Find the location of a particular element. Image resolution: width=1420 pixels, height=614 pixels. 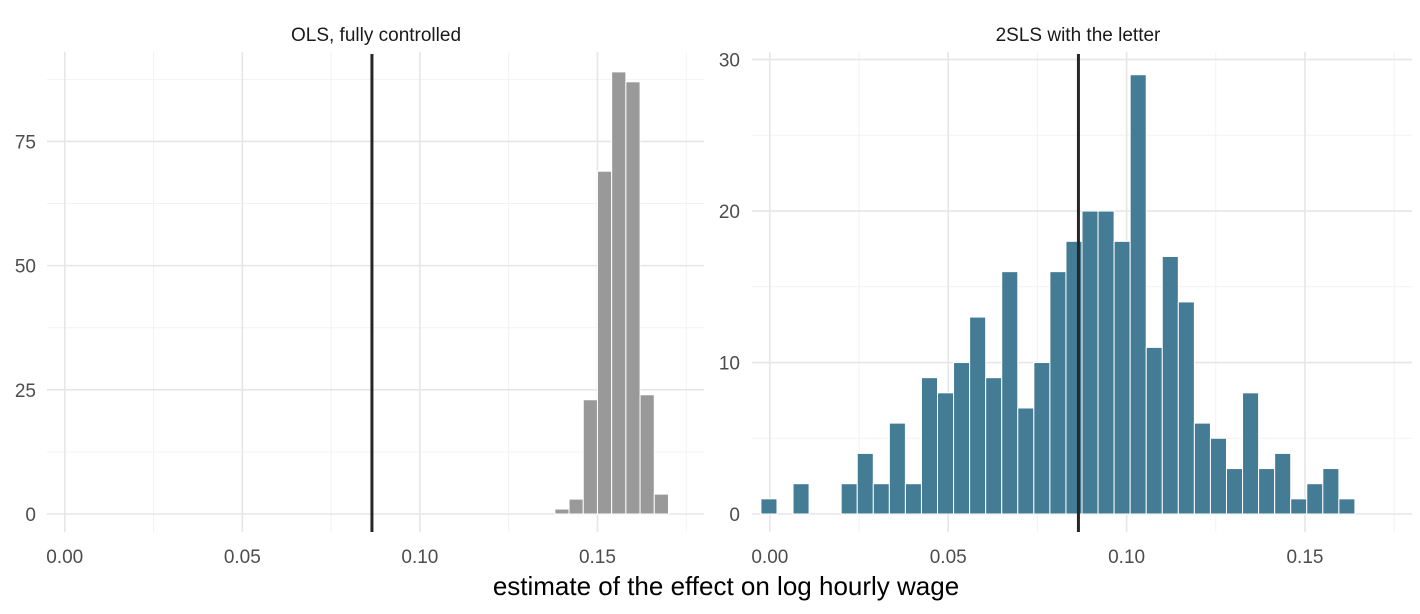

panel-title: OLS, fully controlled is located at coordinates (376, 35).